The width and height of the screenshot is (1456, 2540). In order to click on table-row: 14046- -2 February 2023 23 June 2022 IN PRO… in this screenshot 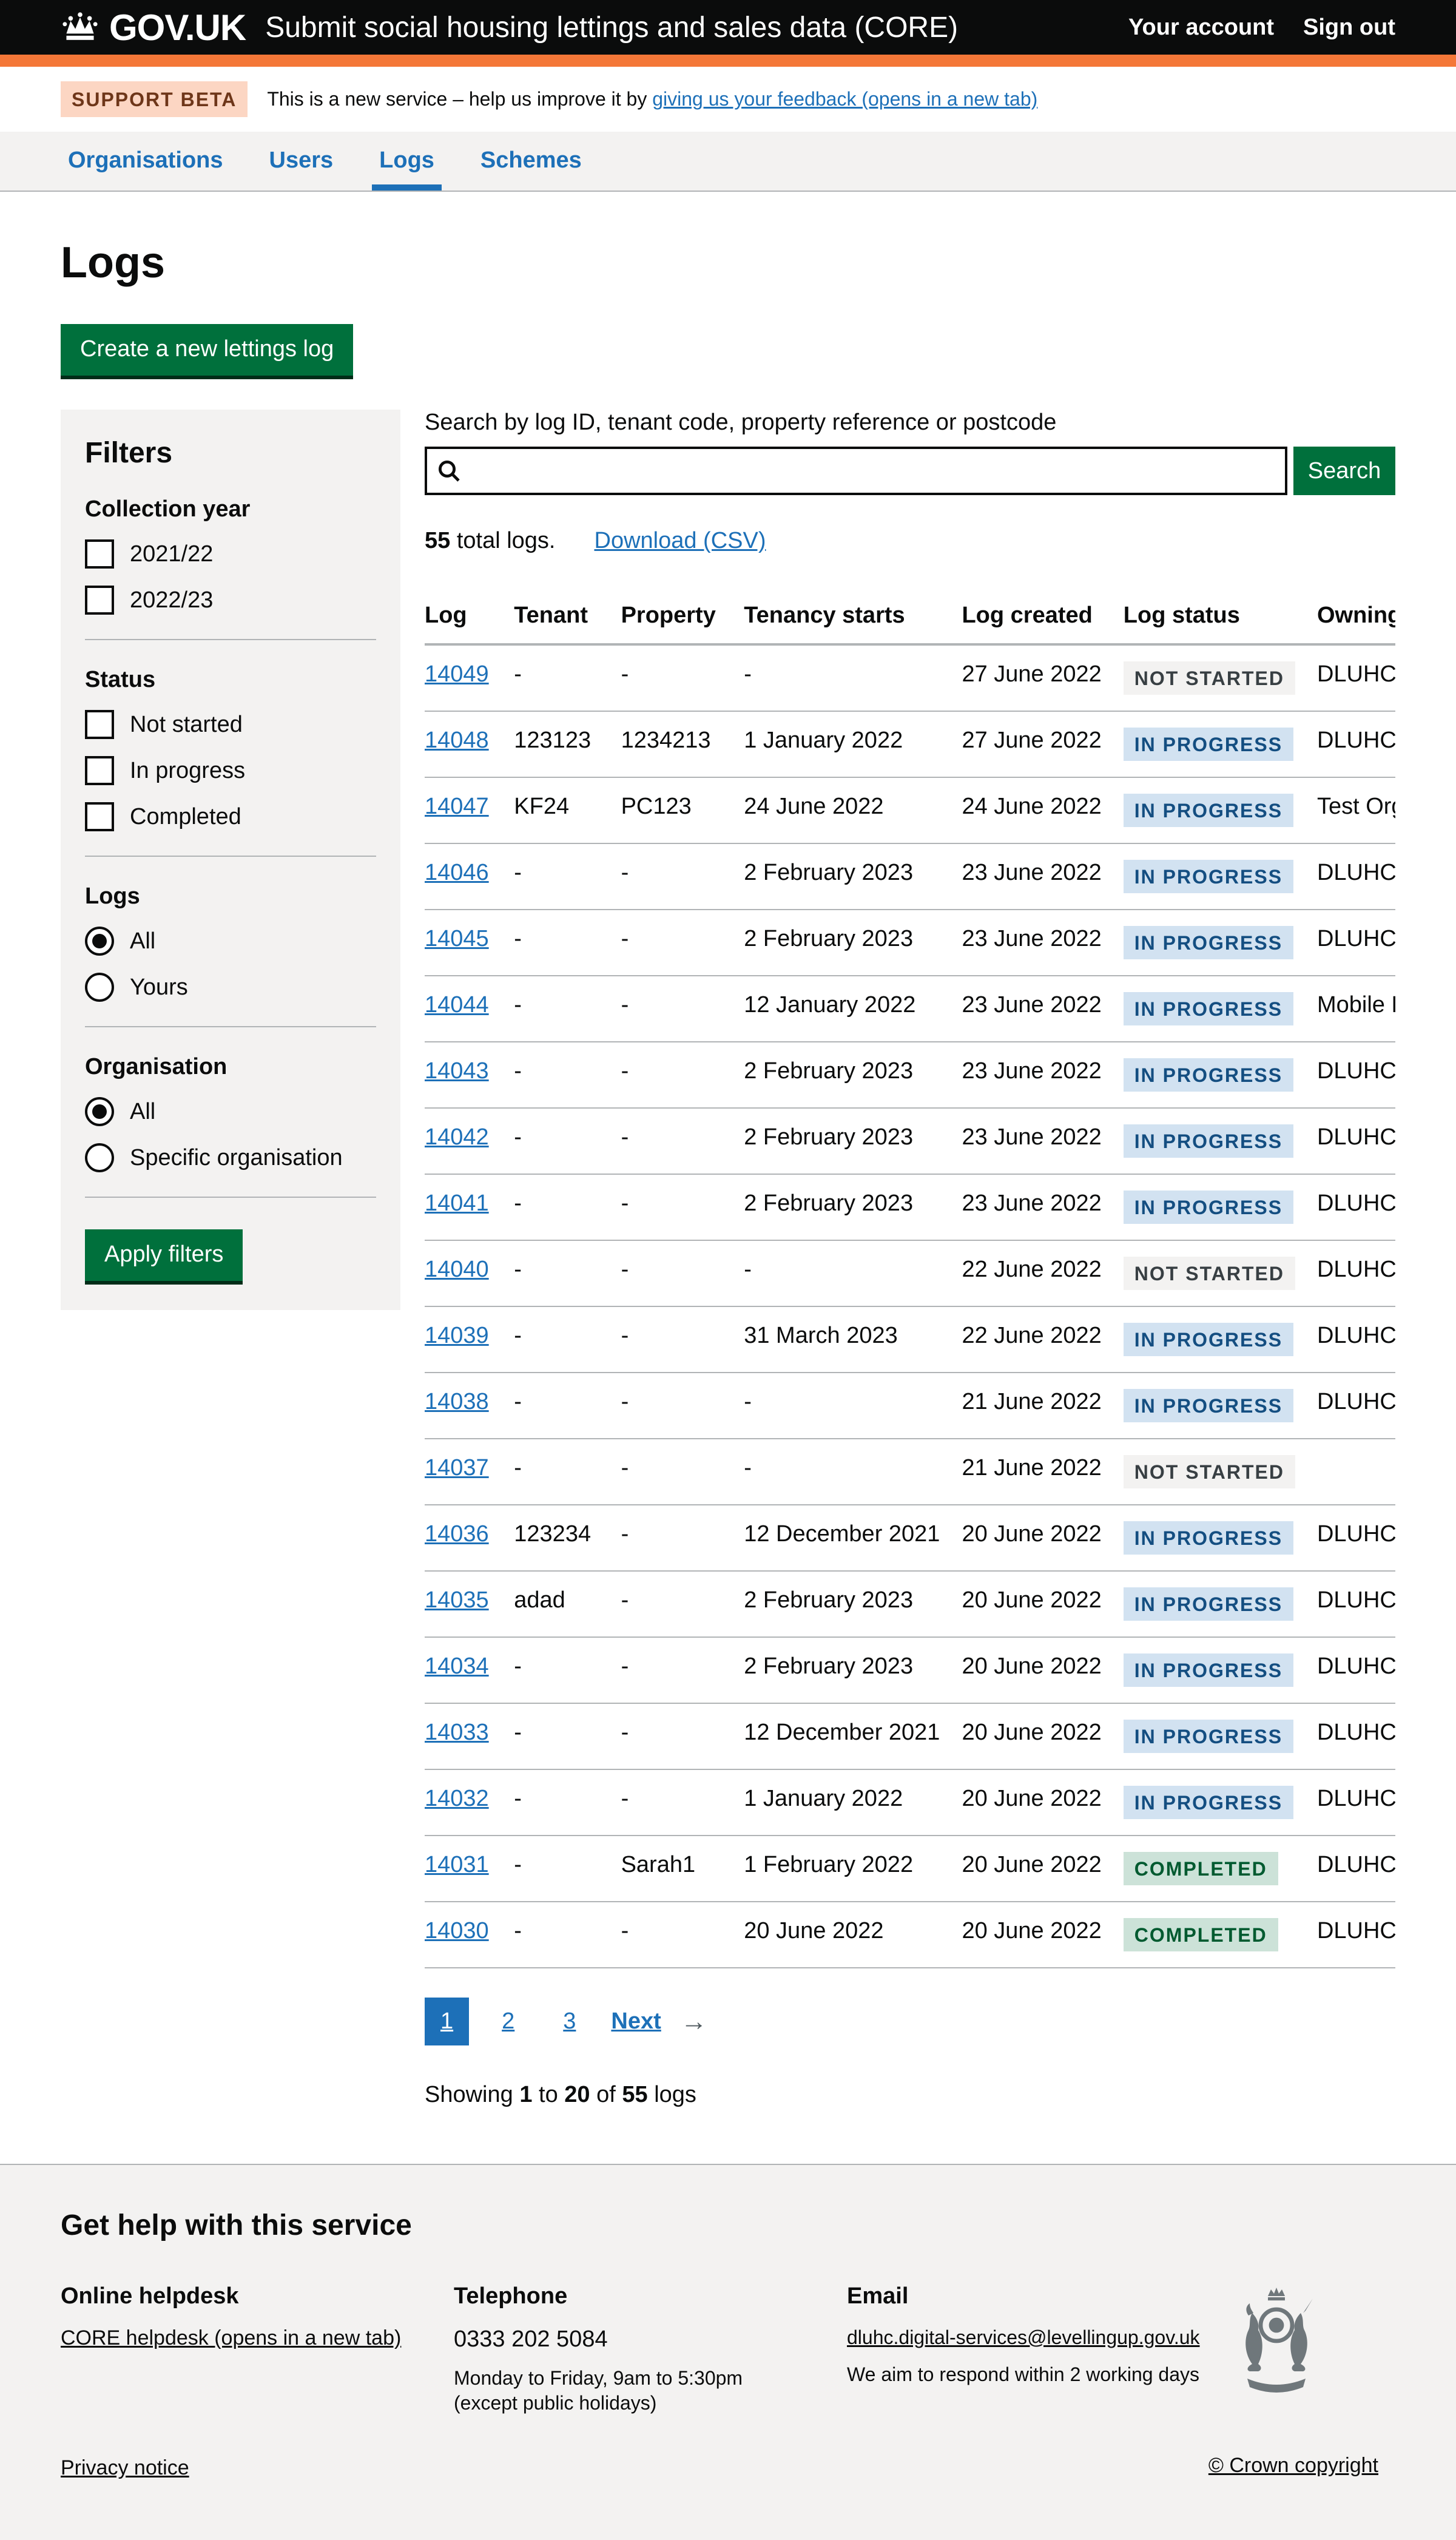, I will do `click(910, 876)`.